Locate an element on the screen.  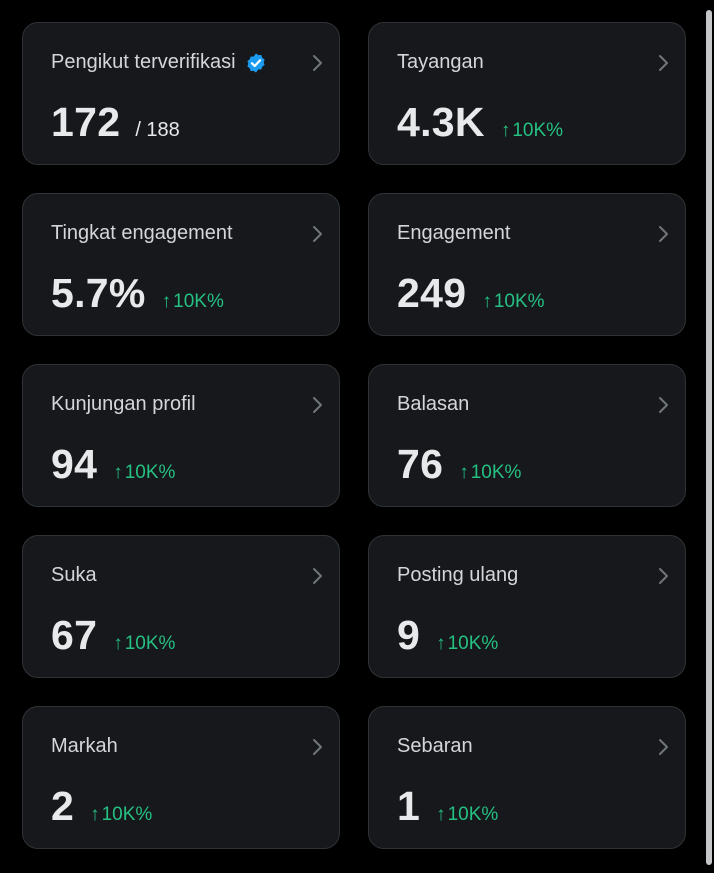
metric-card-impressions: Tayangan 4.3K ↑ 10K% is located at coordinates (527, 93).